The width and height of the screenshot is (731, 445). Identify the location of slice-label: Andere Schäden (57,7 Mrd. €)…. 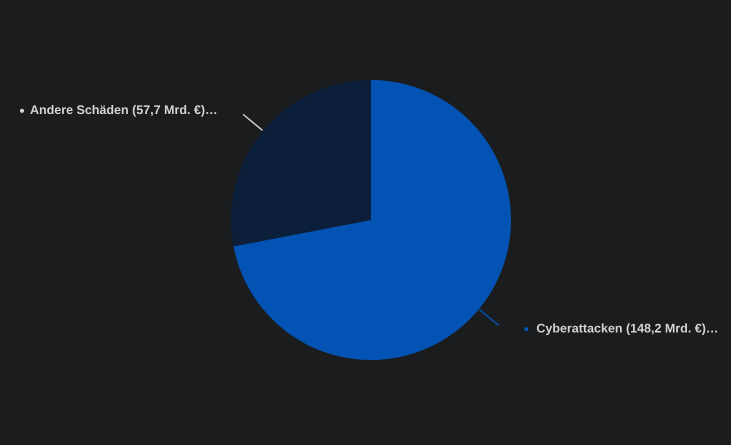
(123, 110).